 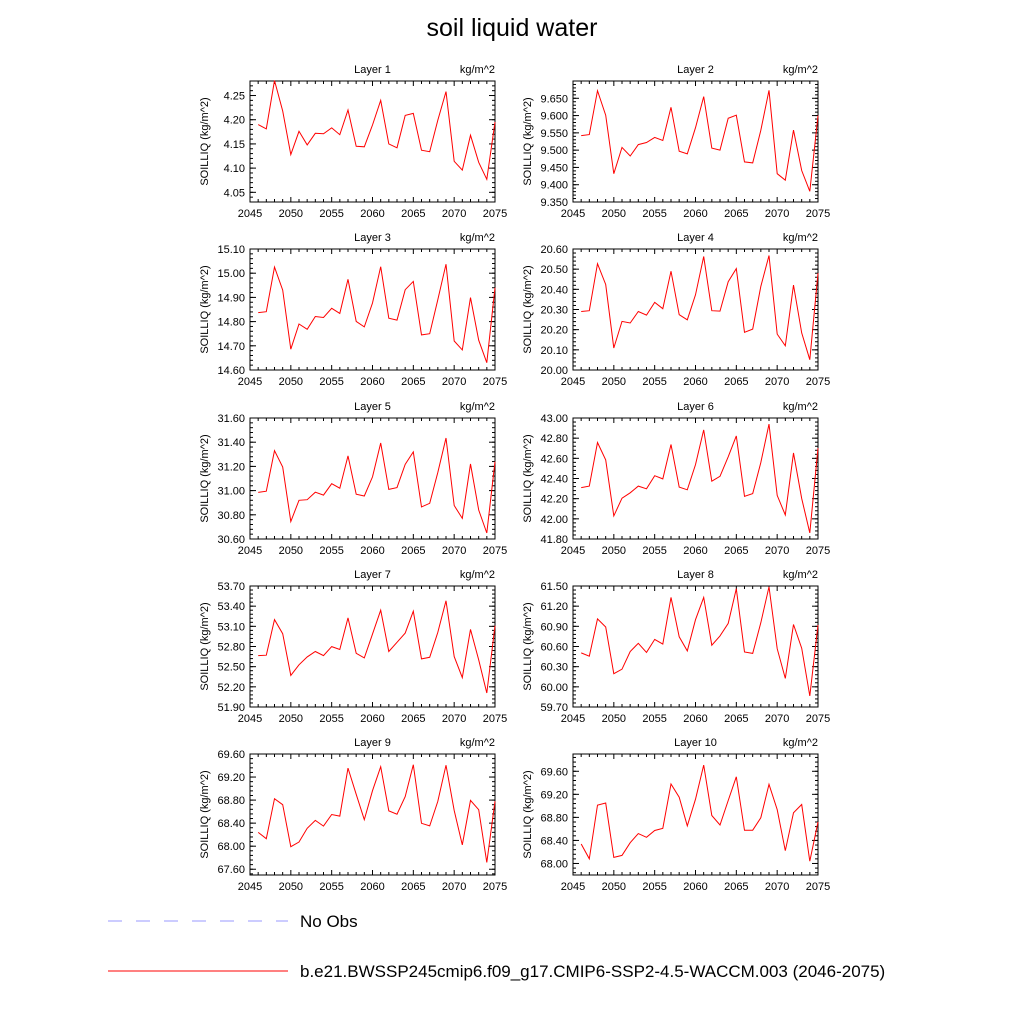 I want to click on panel-title: Layer 10, so click(x=695, y=743).